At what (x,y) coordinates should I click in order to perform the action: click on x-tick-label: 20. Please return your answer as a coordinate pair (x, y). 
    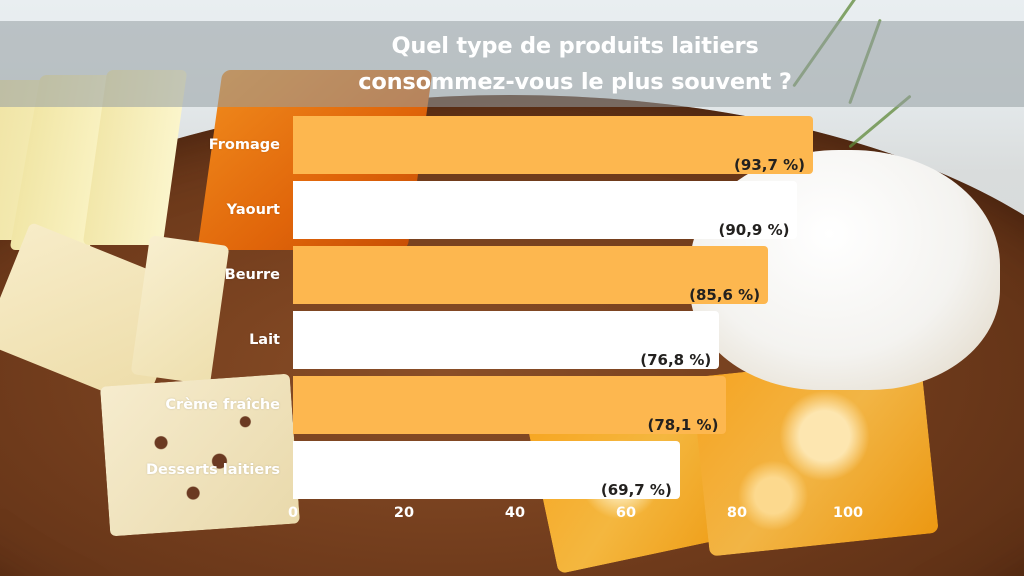
    Looking at the image, I should click on (404, 513).